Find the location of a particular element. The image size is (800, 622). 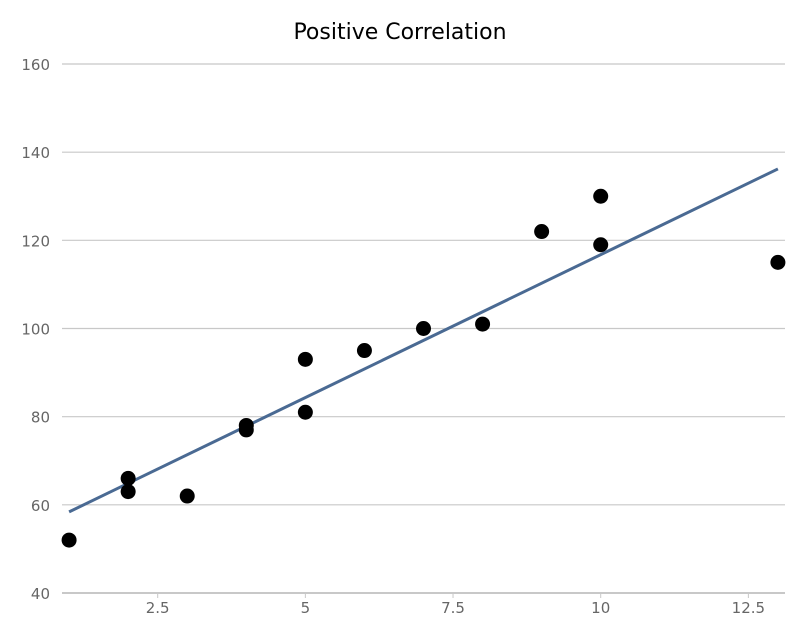

y-tick-label: 140 is located at coordinates (35, 153).